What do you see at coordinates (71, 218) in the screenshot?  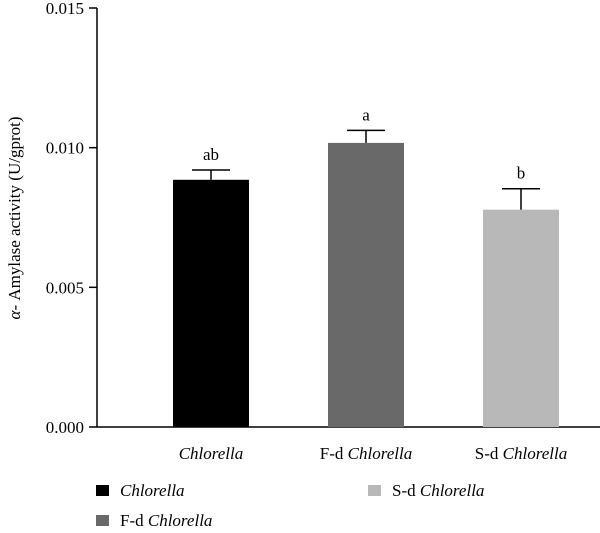 I see `y-ticks: 0.000 0.005 0.010 0.015` at bounding box center [71, 218].